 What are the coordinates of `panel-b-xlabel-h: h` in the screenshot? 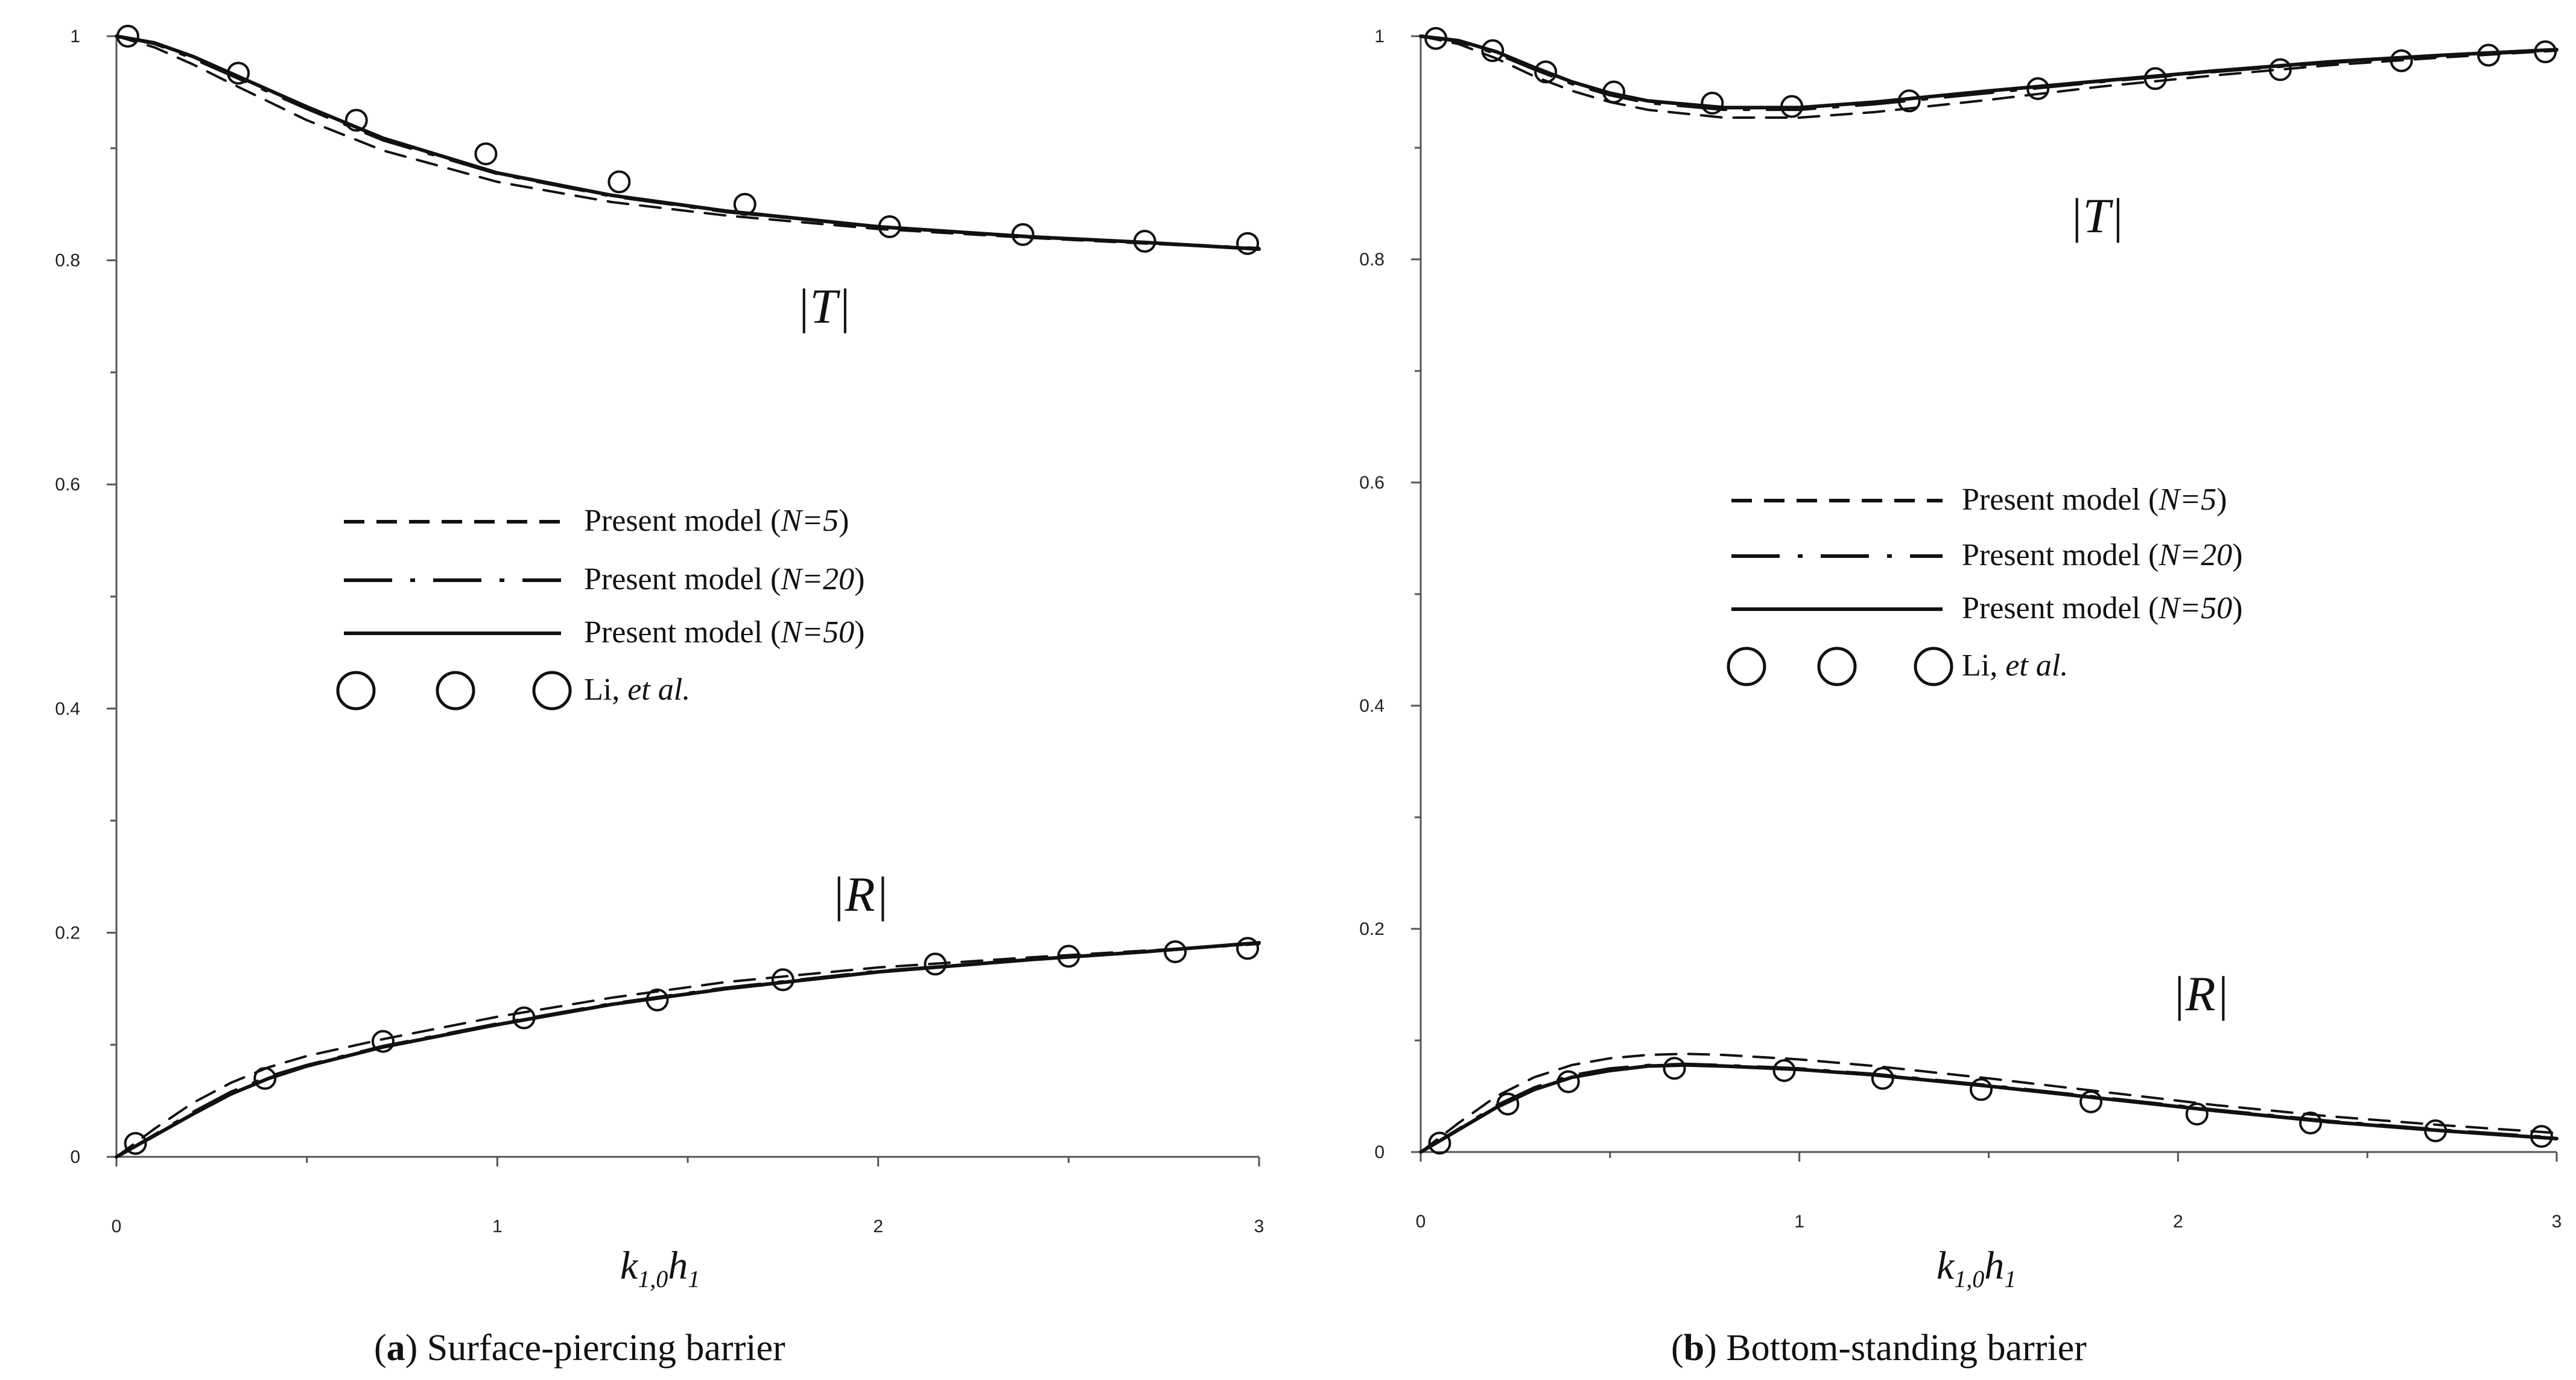 It's located at (1994, 1266).